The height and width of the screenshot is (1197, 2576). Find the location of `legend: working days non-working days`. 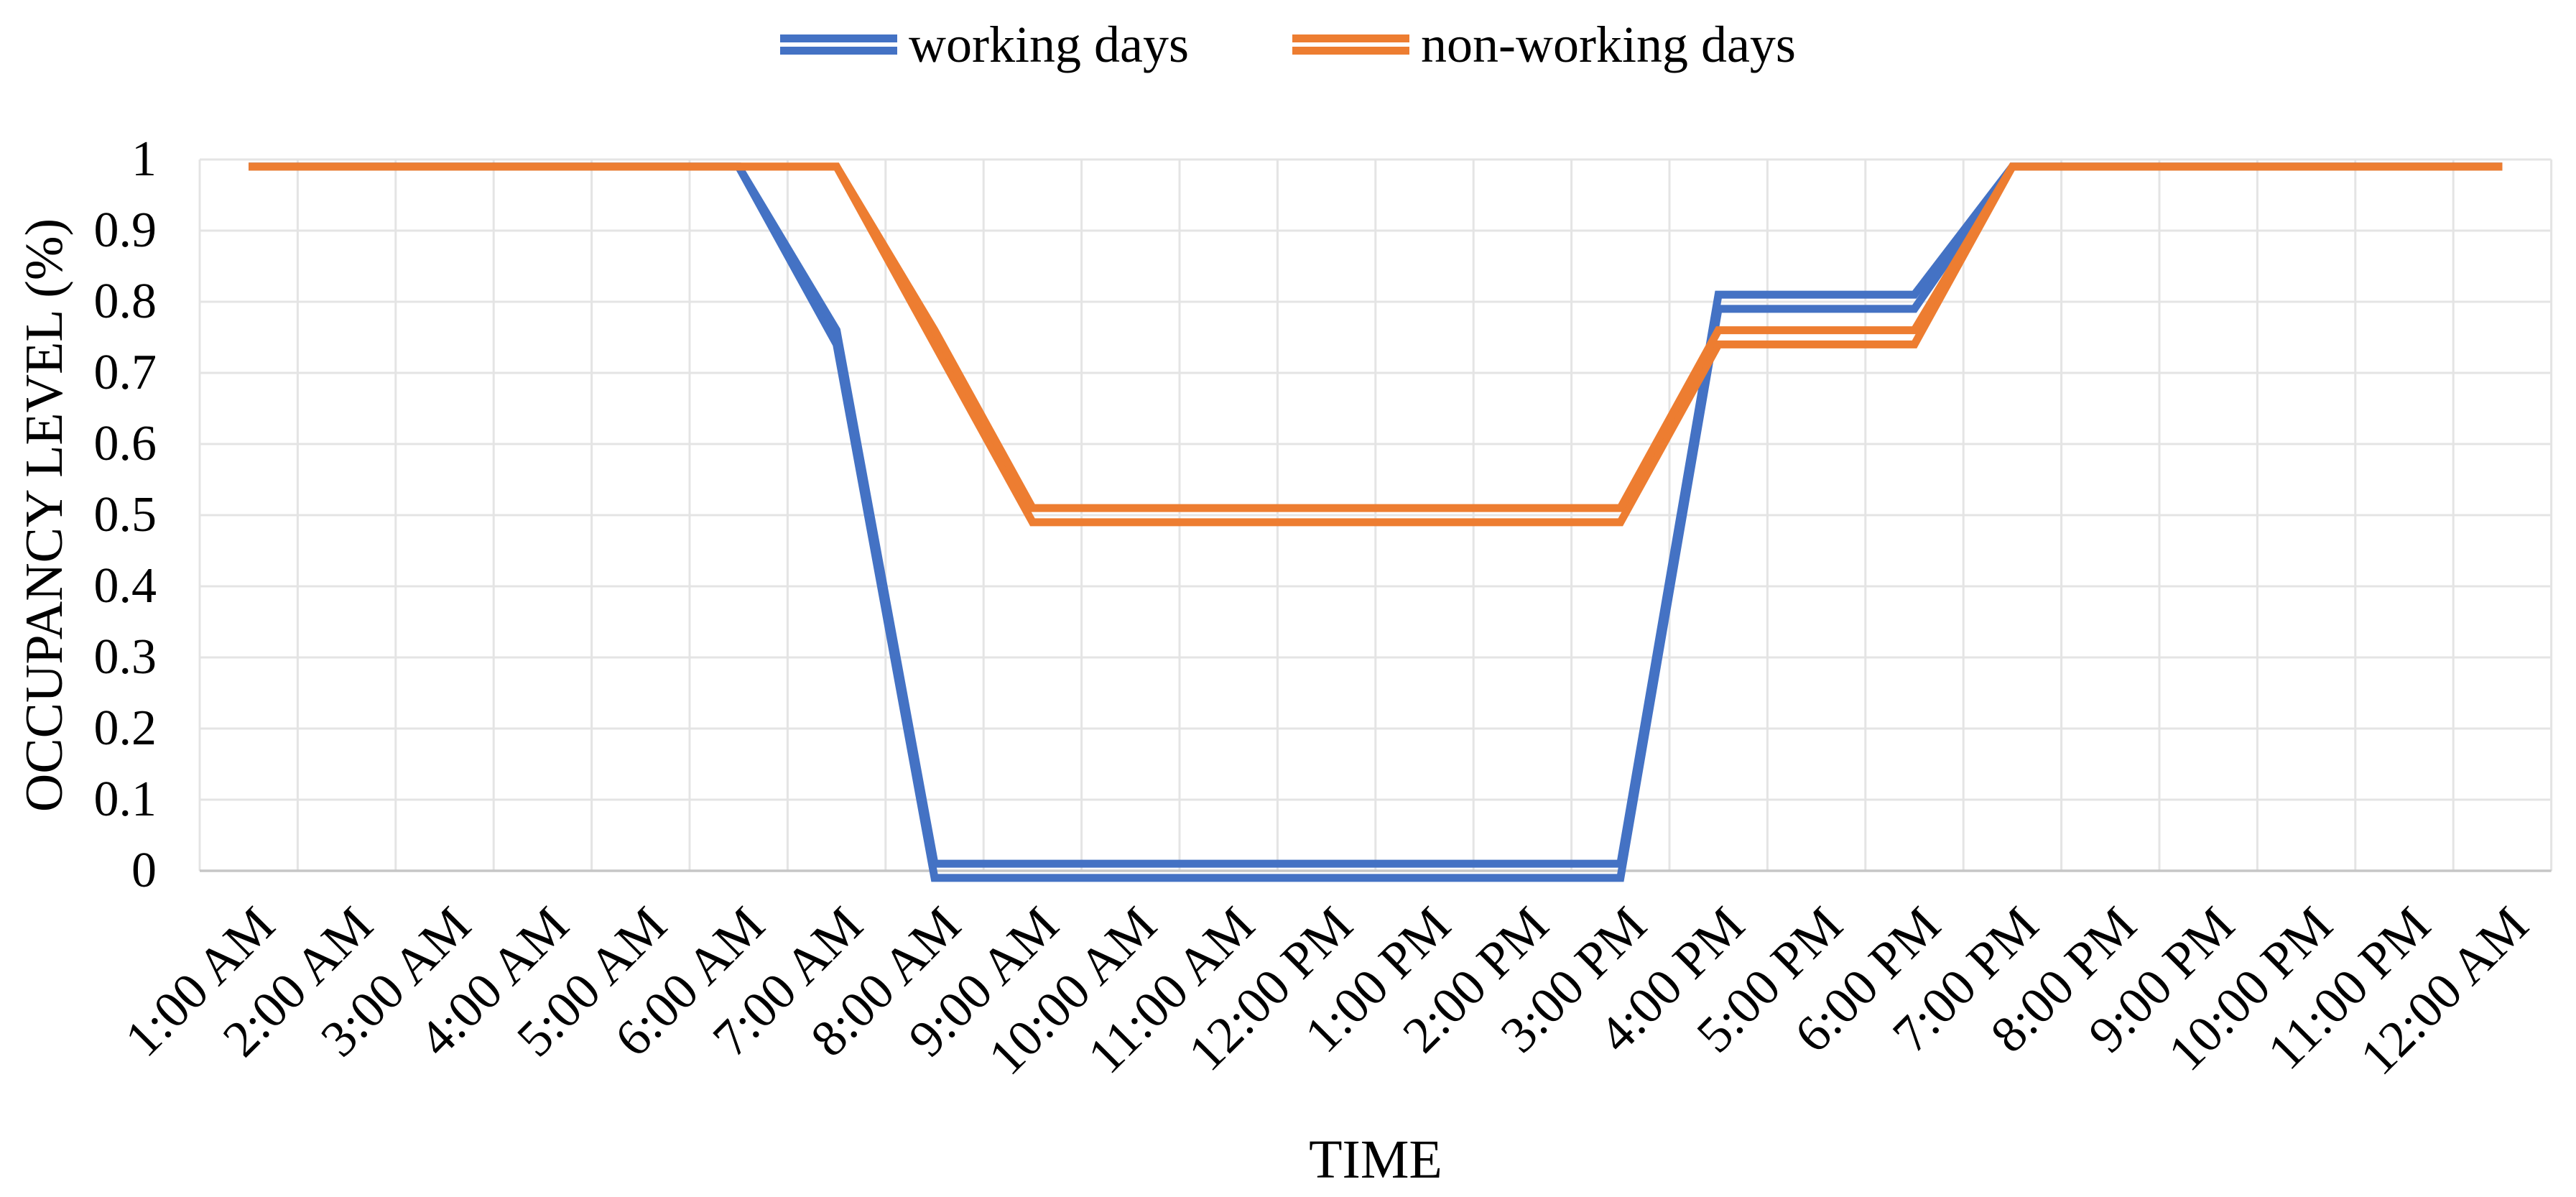

legend: working days non-working days is located at coordinates (1288, 44).